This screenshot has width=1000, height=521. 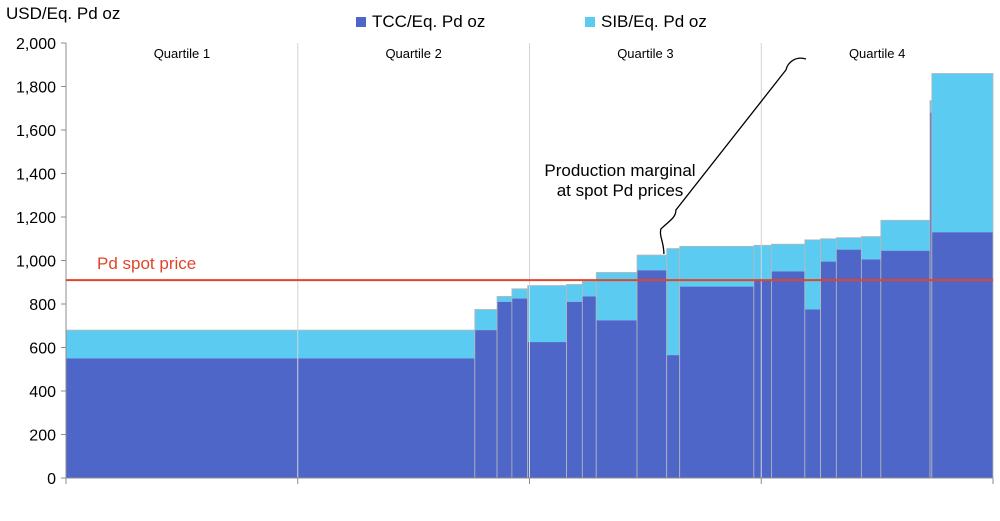 What do you see at coordinates (429, 21) in the screenshot?
I see `legend-label-tcc: TCC/Eq. Pd oz` at bounding box center [429, 21].